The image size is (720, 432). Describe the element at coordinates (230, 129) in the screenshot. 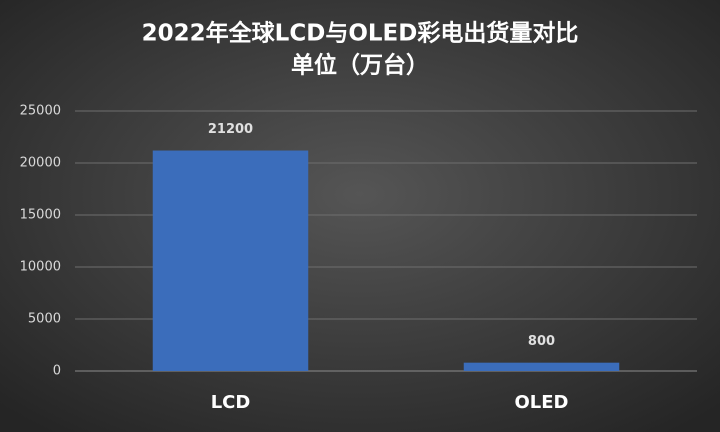

I see `value-label: 21200` at that location.